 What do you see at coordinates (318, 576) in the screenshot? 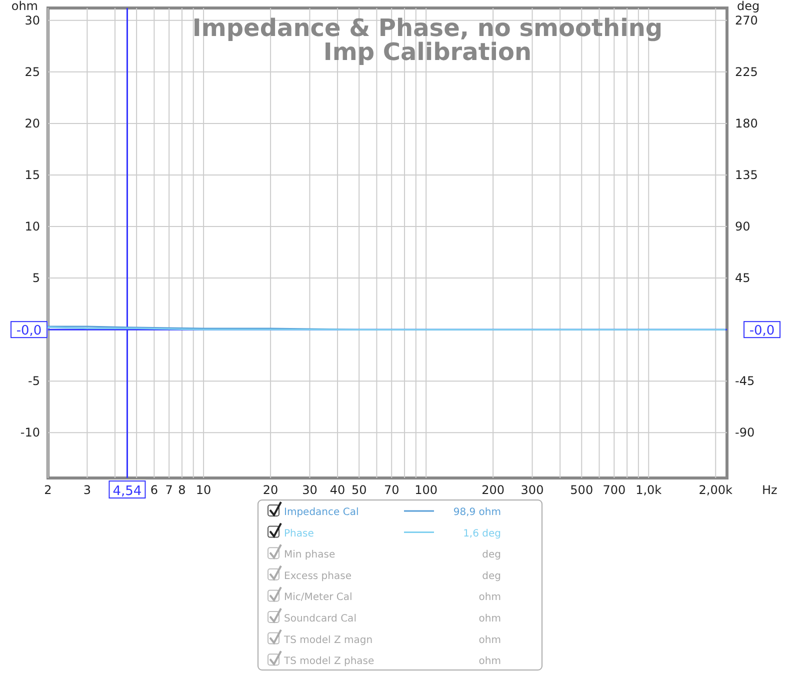
I see `legend-label: Excess phase` at bounding box center [318, 576].